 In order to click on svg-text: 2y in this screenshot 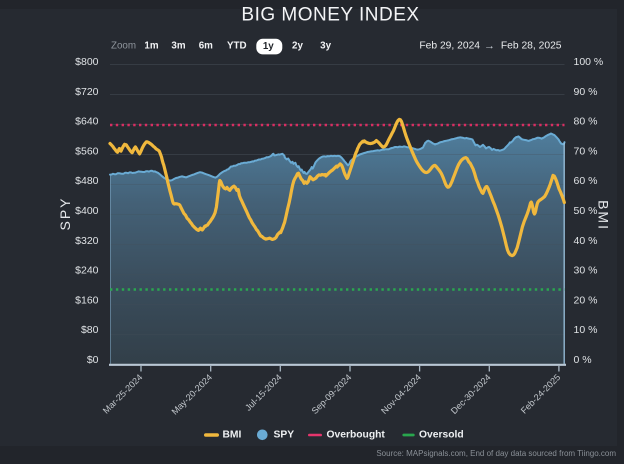, I will do `click(297, 46)`.